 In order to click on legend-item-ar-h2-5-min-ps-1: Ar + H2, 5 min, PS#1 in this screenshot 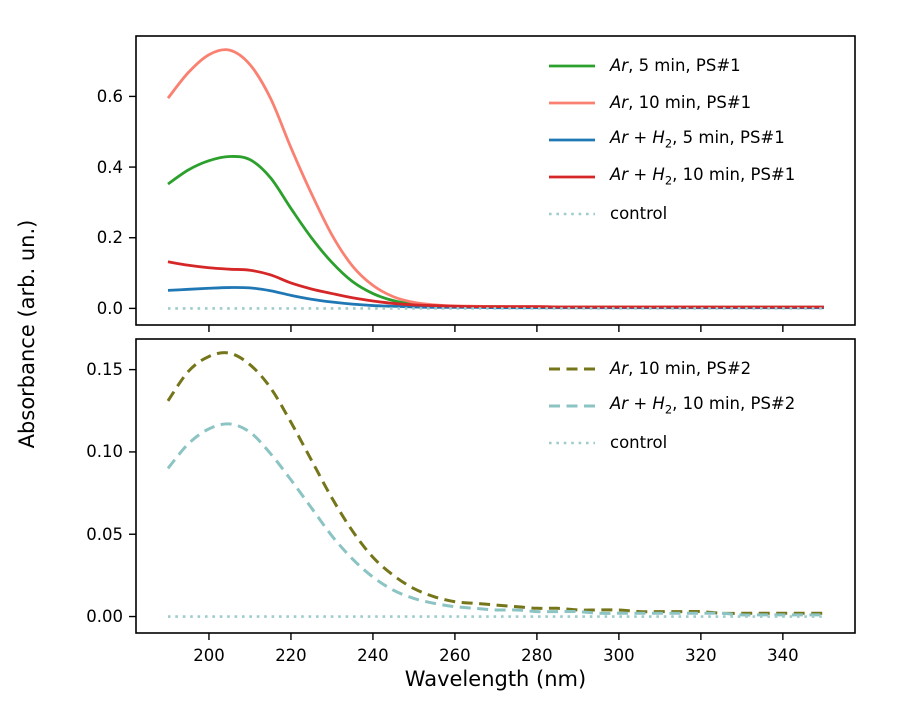, I will do `click(671, 139)`.